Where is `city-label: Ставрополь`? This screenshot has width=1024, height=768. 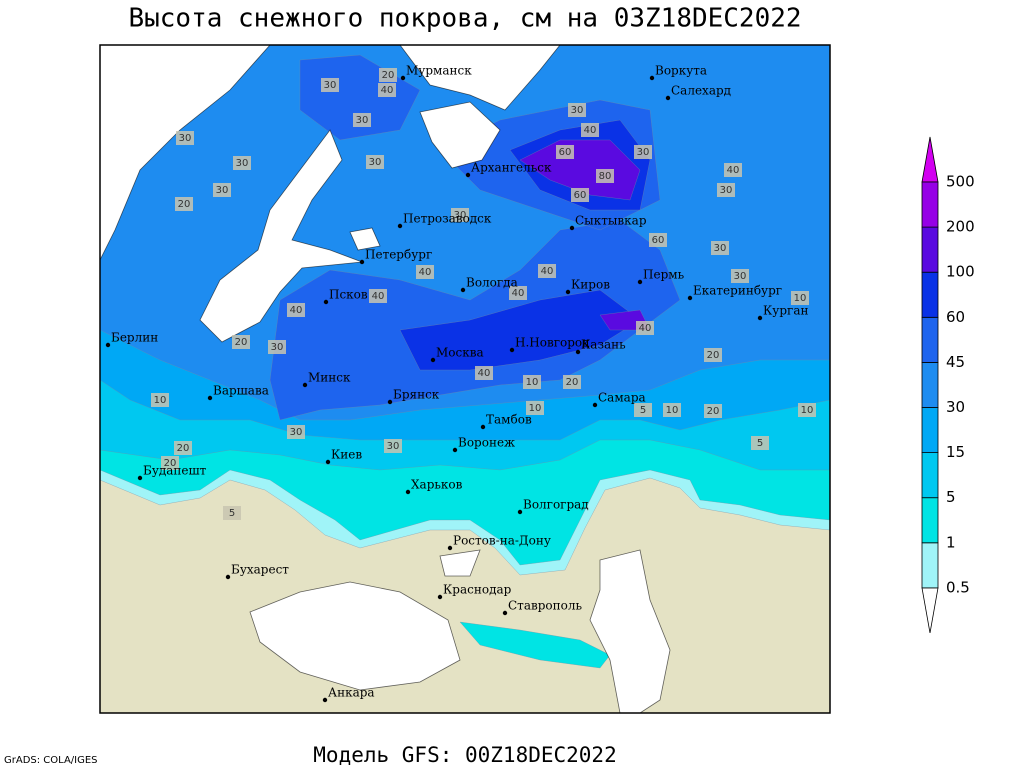
city-label: Ставрополь is located at coordinates (545, 606).